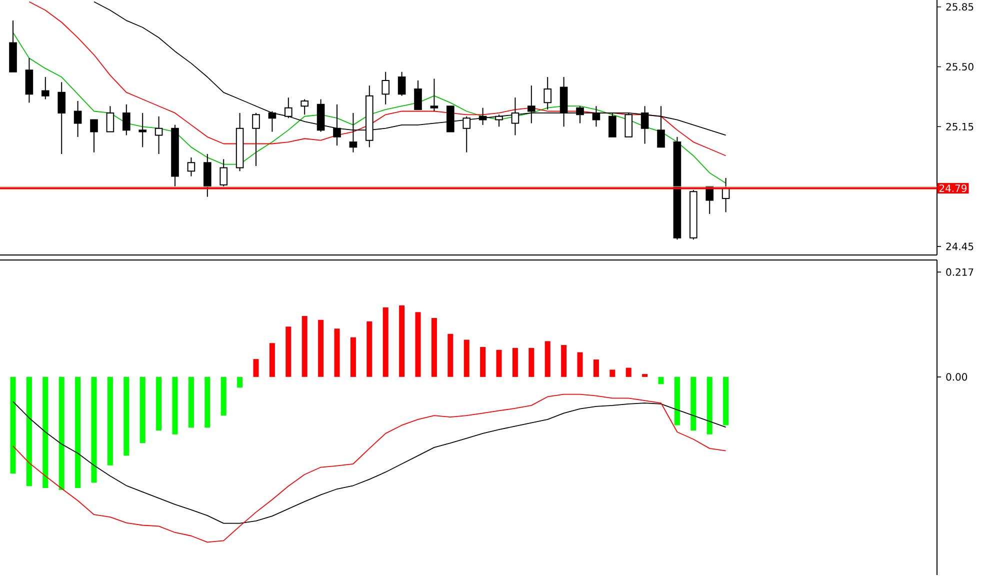  Describe the element at coordinates (960, 66) in the screenshot. I see `y-tick-label: 25.50` at that location.